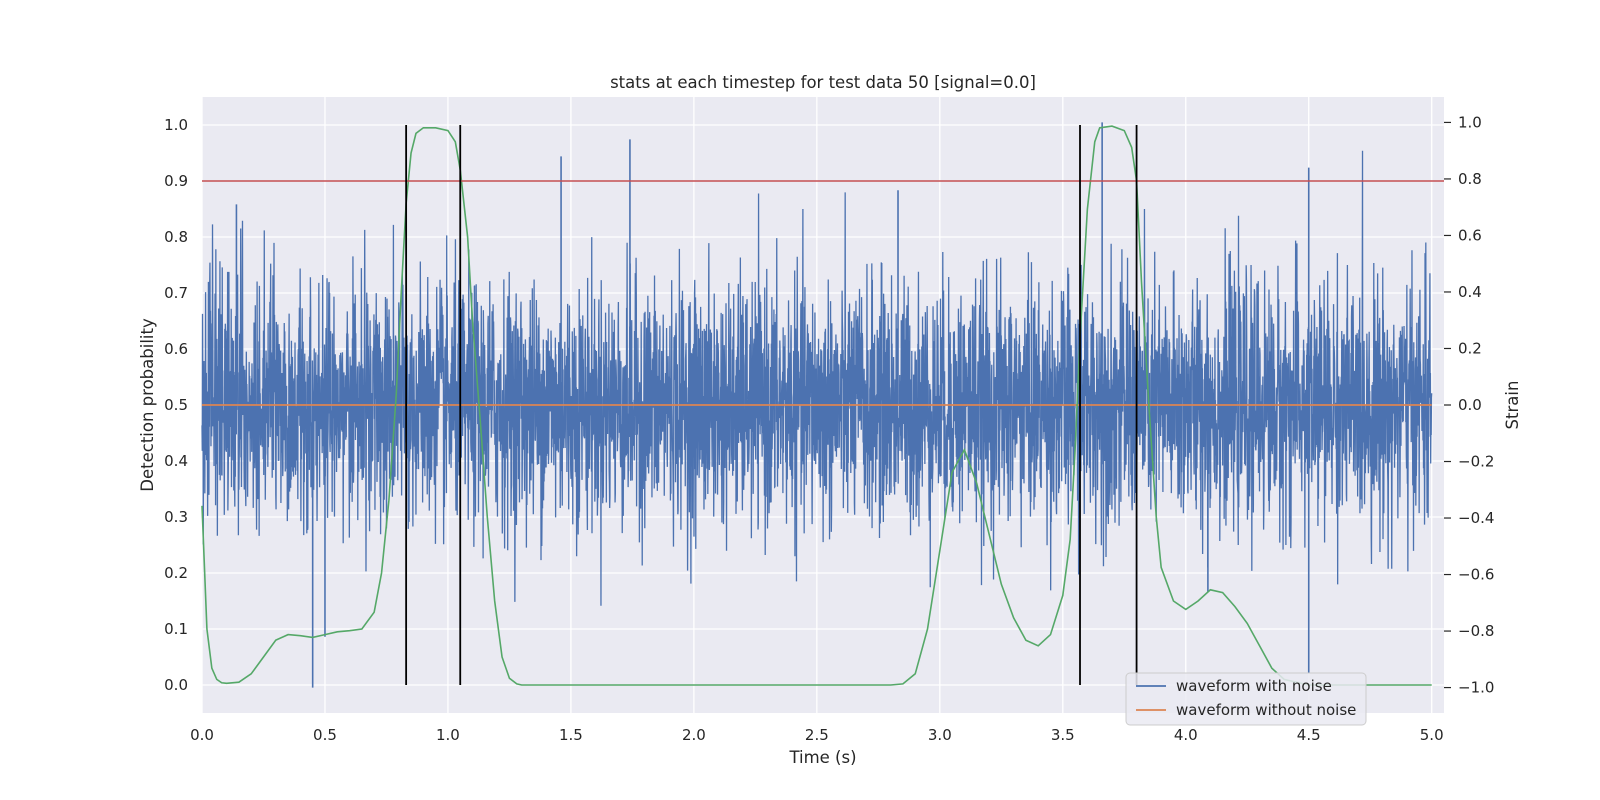 This screenshot has width=1600, height=800. I want to click on y-tick-label: 1.0, so click(176, 125).